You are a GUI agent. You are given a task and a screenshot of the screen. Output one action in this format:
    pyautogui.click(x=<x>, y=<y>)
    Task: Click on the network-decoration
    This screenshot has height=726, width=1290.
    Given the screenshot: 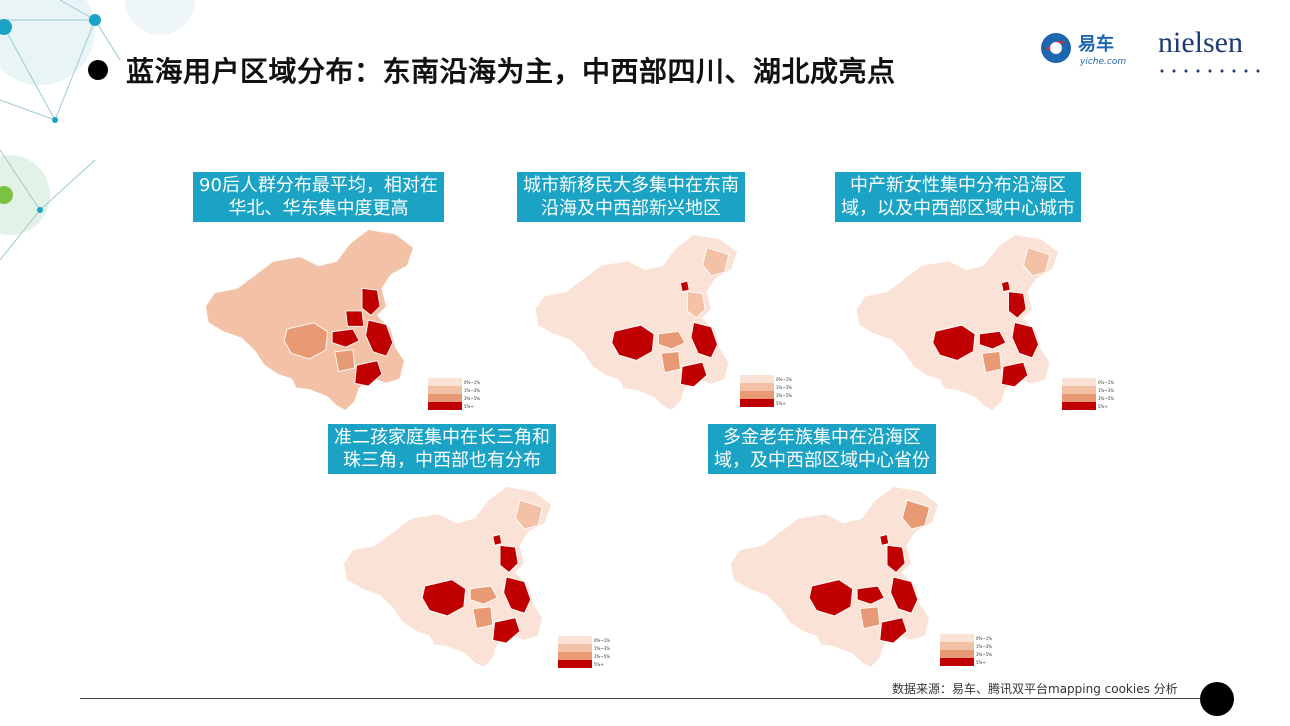 What is the action you would take?
    pyautogui.click(x=97, y=130)
    